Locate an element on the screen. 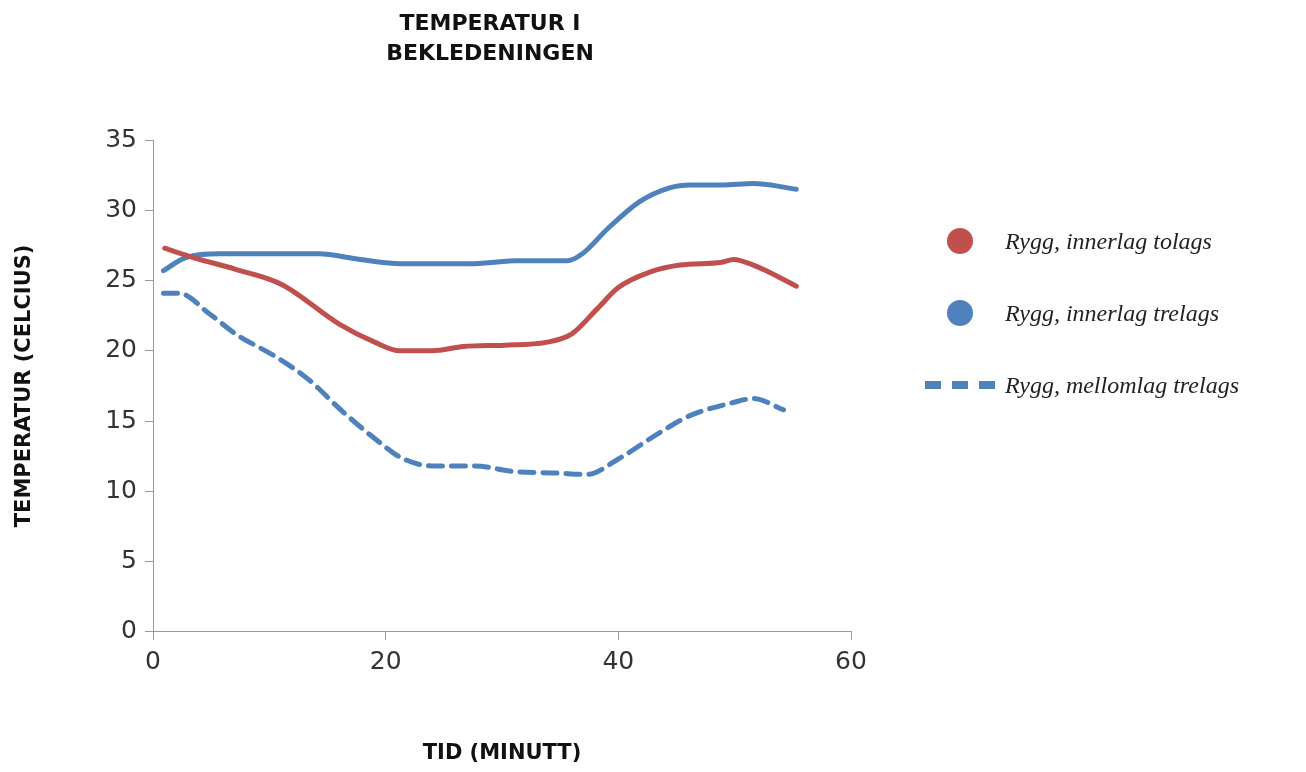  y-axis-title: TEMPERATUR (CELCIUS) is located at coordinates (23, 386).